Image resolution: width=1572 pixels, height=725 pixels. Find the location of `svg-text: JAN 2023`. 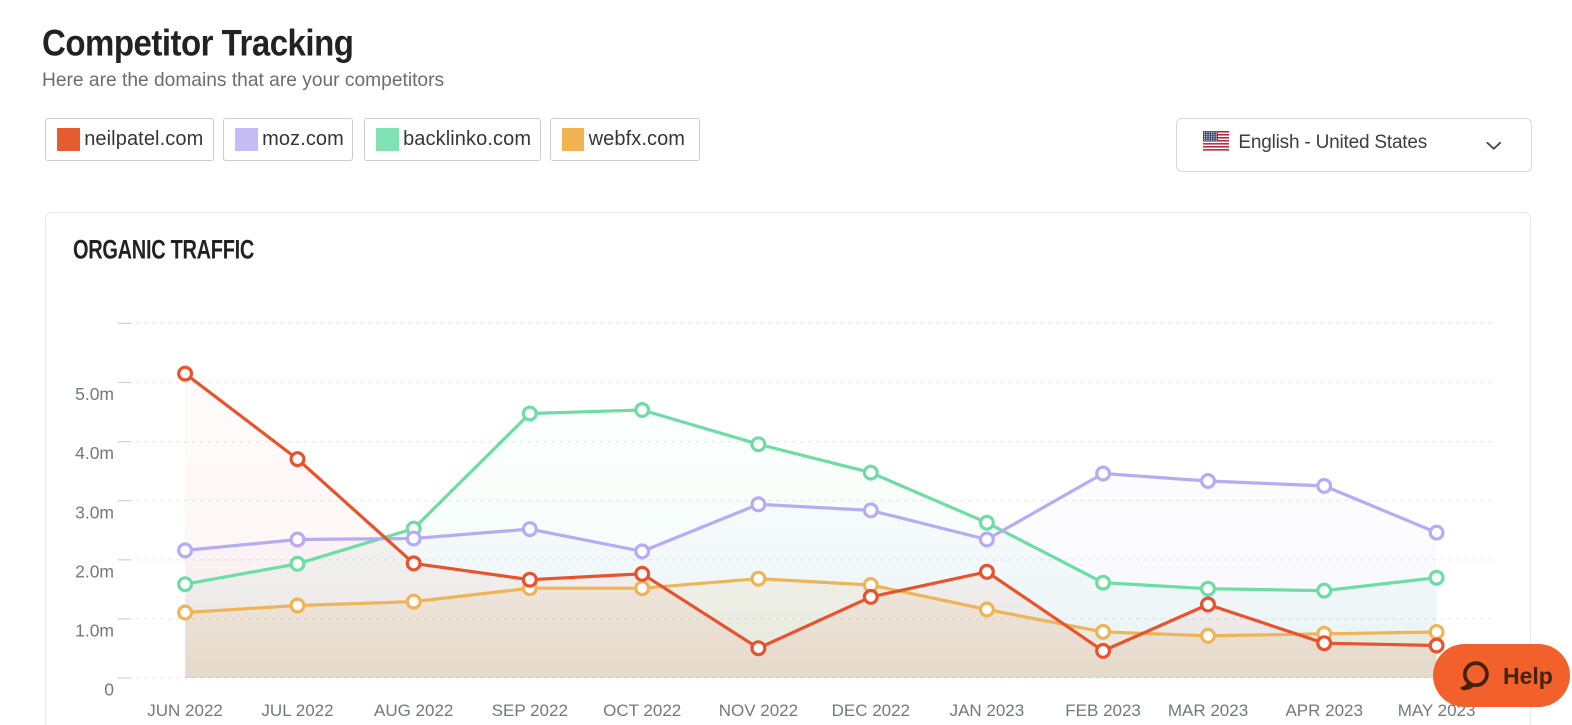

svg-text: JAN 2023 is located at coordinates (987, 710).